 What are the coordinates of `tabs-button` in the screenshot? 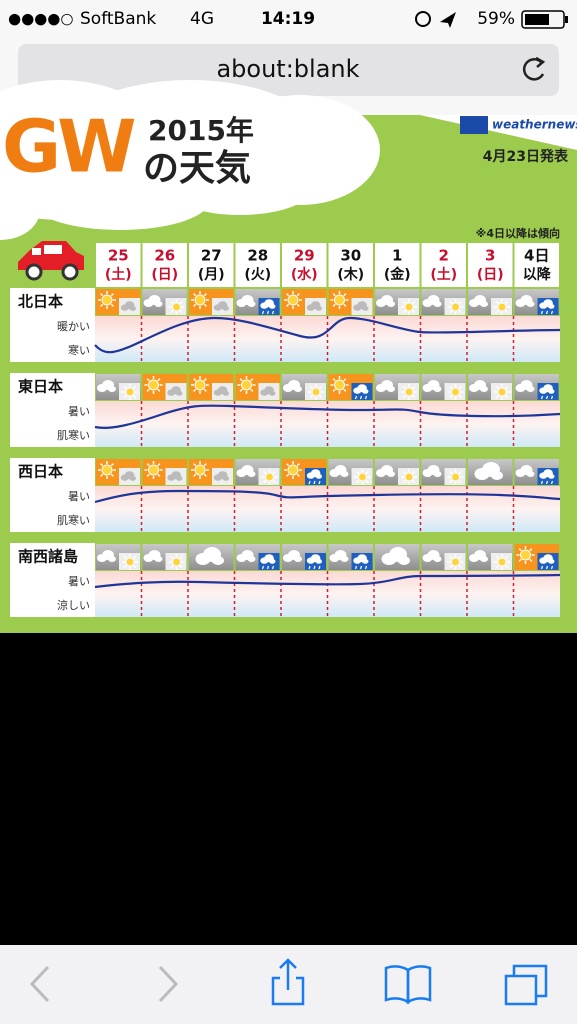 It's located at (526, 985).